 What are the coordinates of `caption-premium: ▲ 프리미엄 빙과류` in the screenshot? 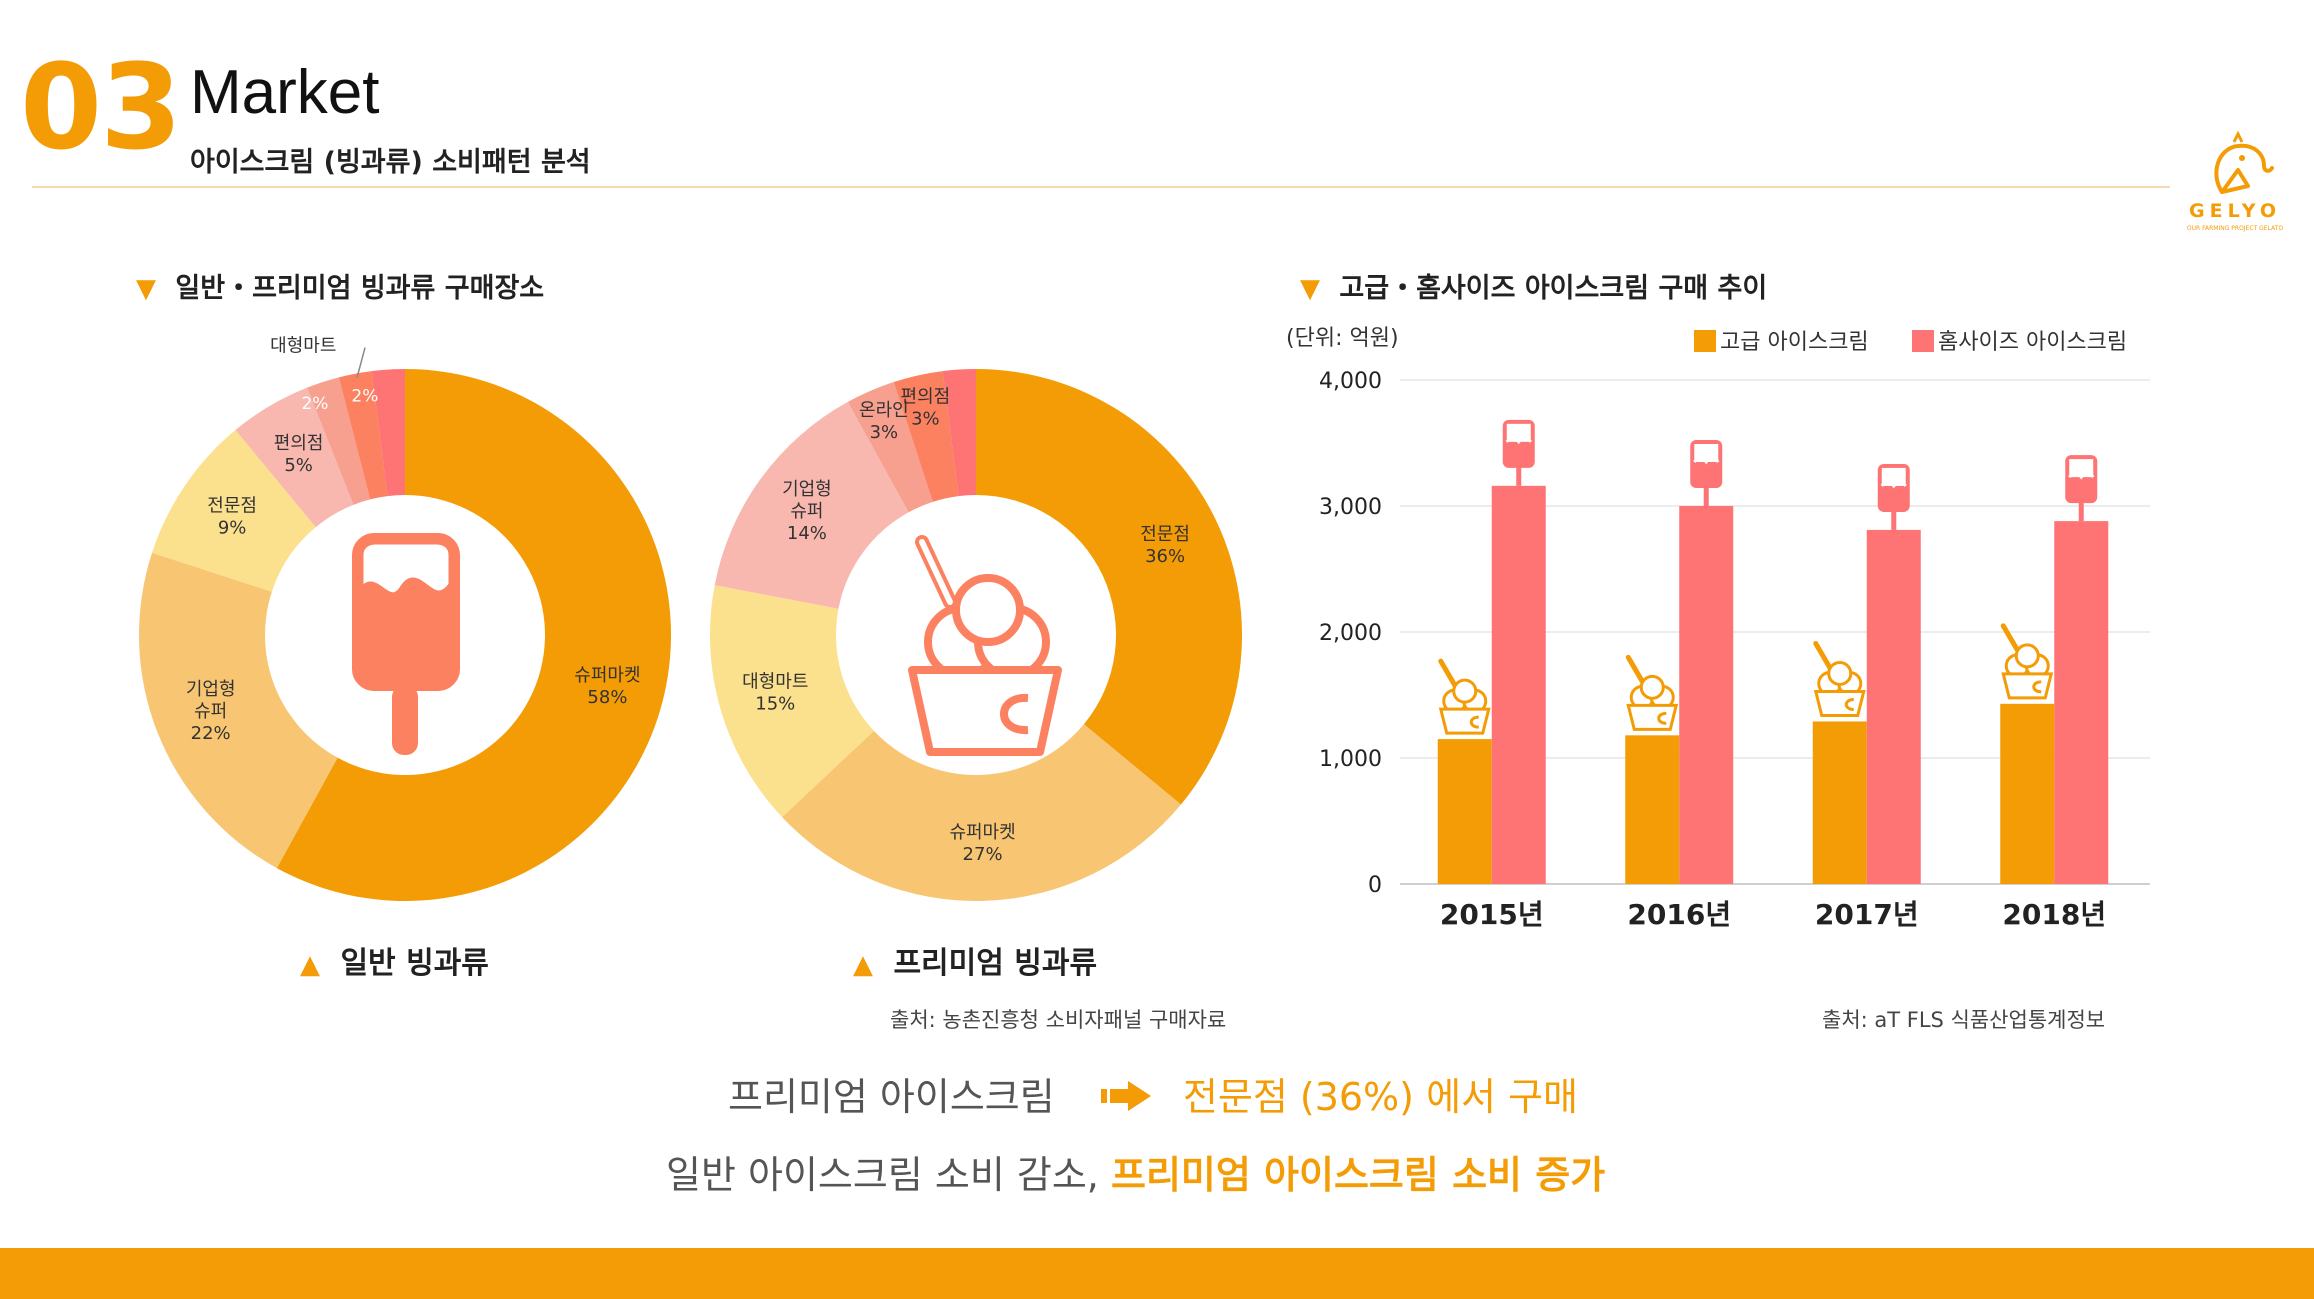 It's located at (975, 960).